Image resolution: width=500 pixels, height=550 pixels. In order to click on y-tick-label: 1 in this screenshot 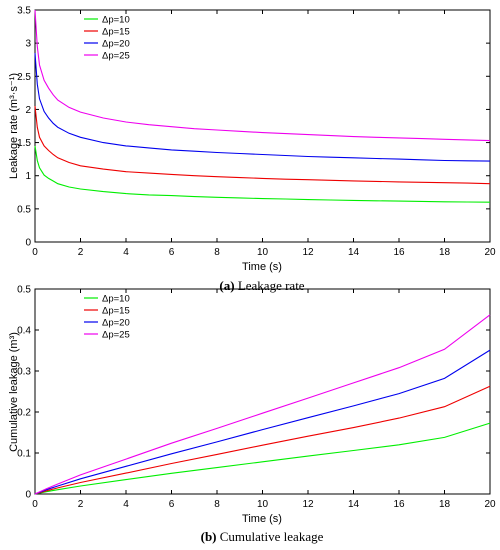, I will do `click(28, 176)`.